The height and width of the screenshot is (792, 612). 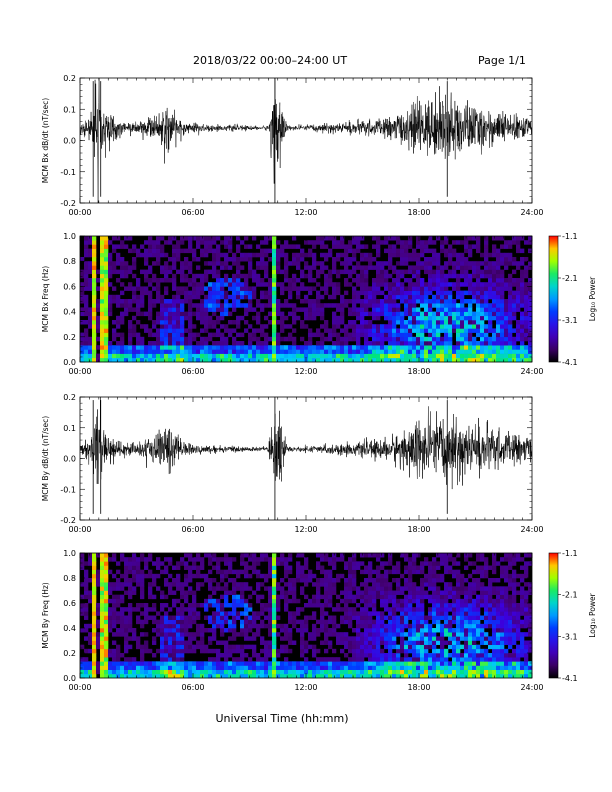 I want to click on page-title: 2018/03/22 00:00–24:00 UT, so click(x=270, y=60).